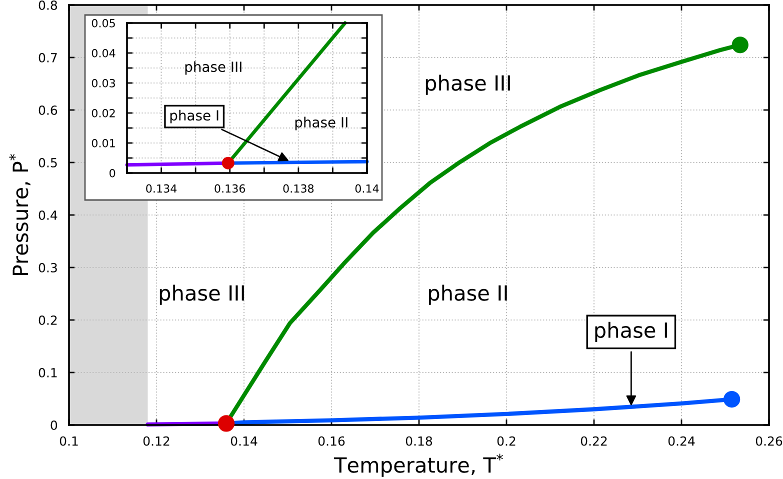  What do you see at coordinates (419, 441) in the screenshot?
I see `x-tick-label: 0.18` at bounding box center [419, 441].